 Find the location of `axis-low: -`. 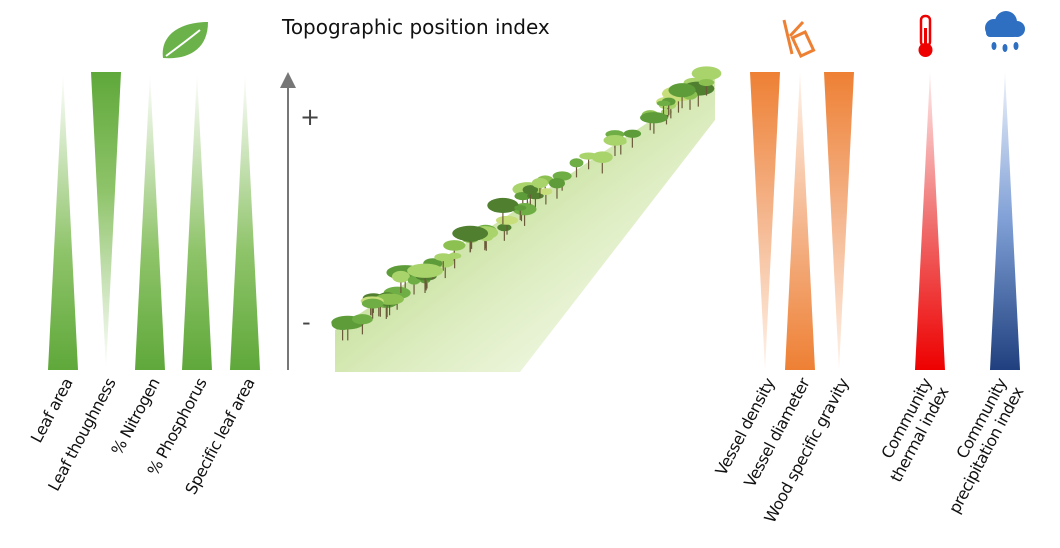

axis-low: - is located at coordinates (306, 322).